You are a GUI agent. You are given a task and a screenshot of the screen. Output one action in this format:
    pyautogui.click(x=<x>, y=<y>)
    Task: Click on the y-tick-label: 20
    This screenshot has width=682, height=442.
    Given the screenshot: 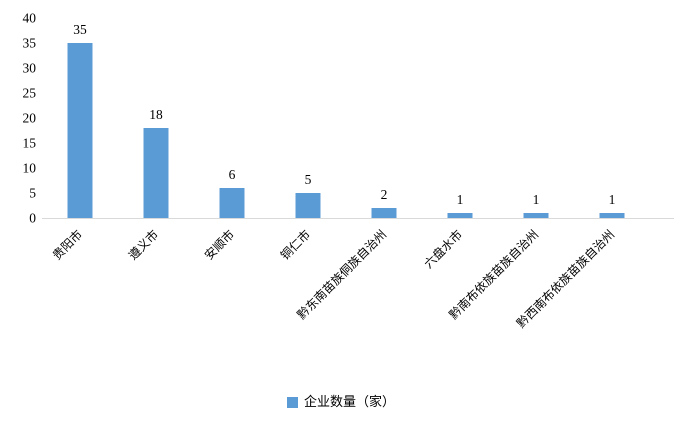 What is the action you would take?
    pyautogui.click(x=29, y=118)
    